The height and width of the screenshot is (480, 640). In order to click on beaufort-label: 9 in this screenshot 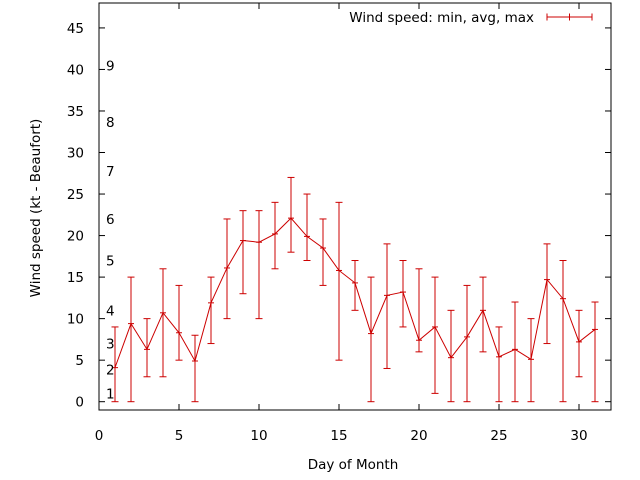, I will do `click(110, 66)`.